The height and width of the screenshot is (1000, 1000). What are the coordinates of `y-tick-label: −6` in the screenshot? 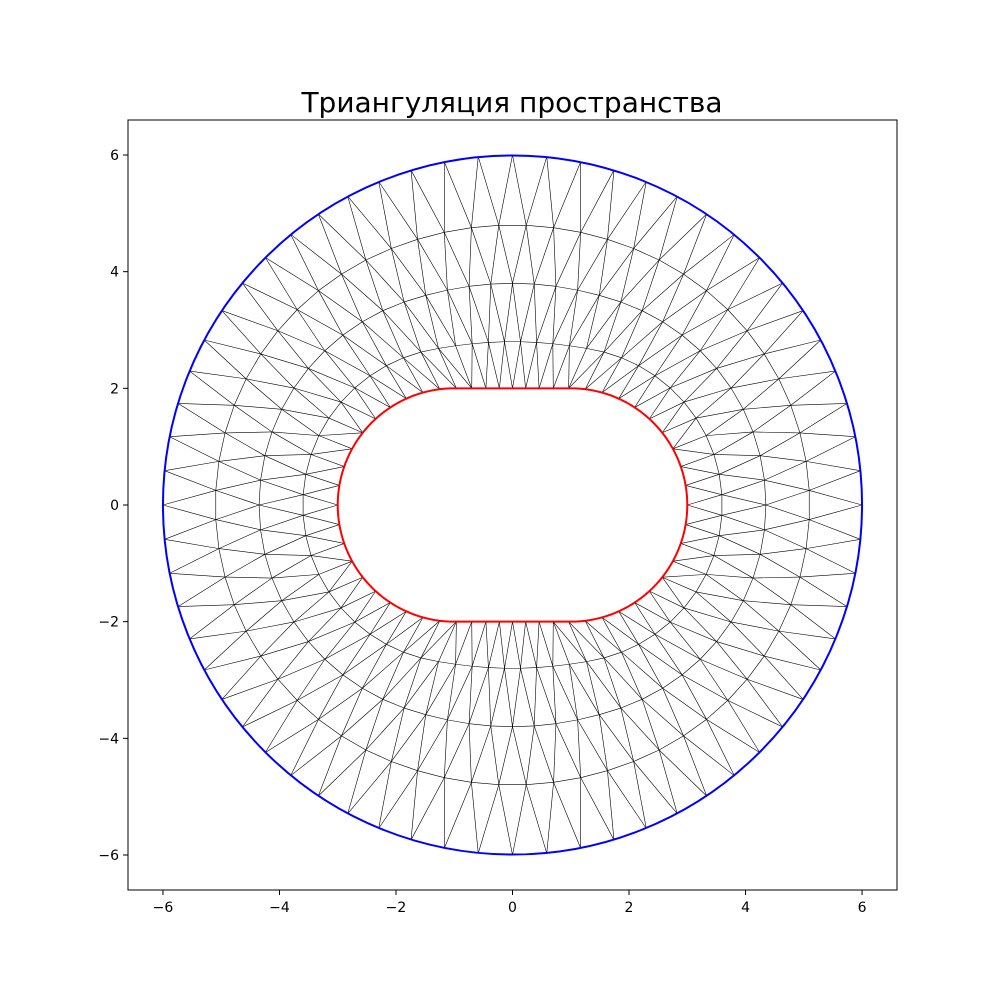 It's located at (108, 856).